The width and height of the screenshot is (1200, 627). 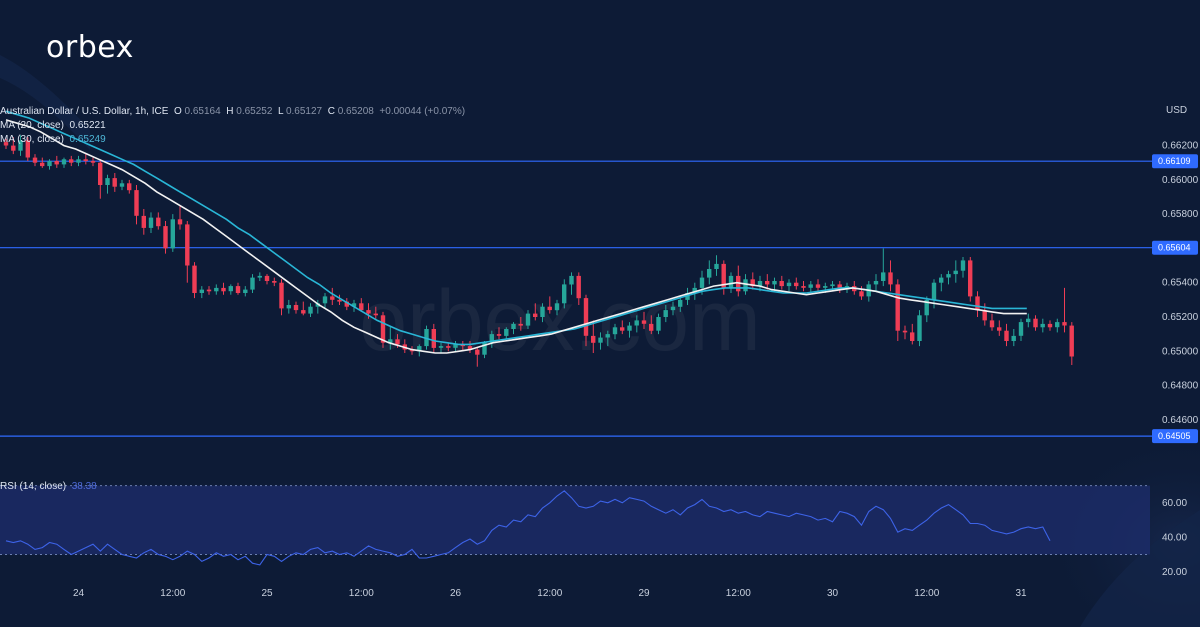 I want to click on price-level-tag, so click(x=1175, y=247).